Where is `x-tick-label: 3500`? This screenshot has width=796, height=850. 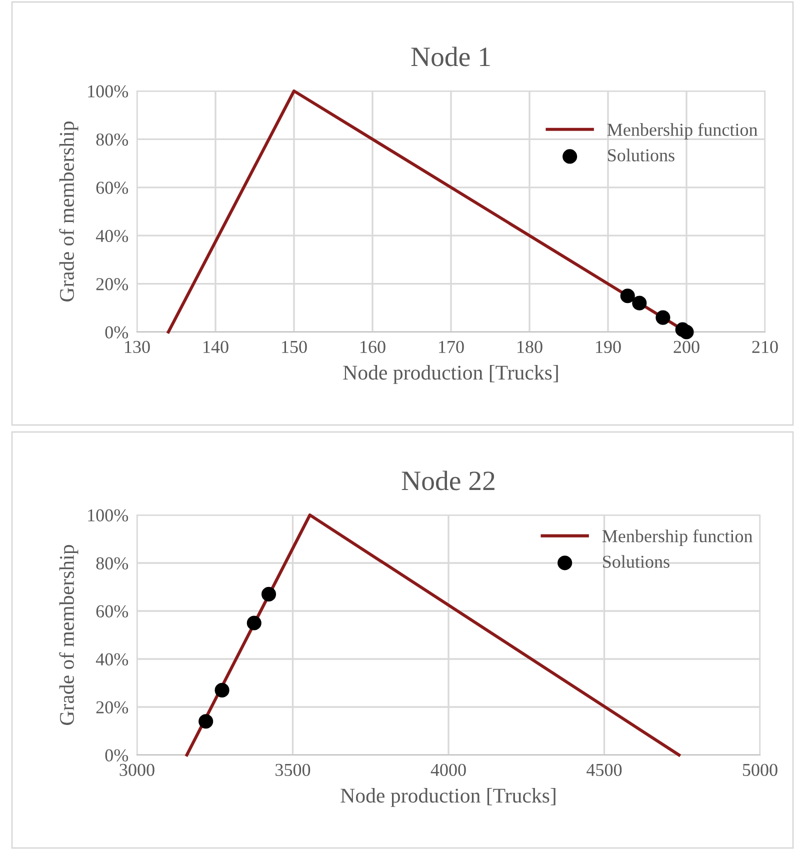 x-tick-label: 3500 is located at coordinates (293, 770).